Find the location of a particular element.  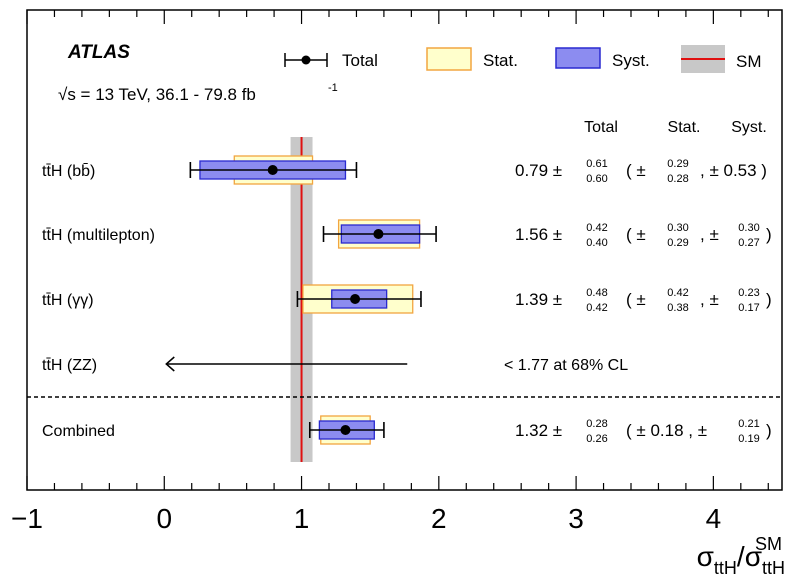

stat-up-text: 0.42 is located at coordinates (677, 293).